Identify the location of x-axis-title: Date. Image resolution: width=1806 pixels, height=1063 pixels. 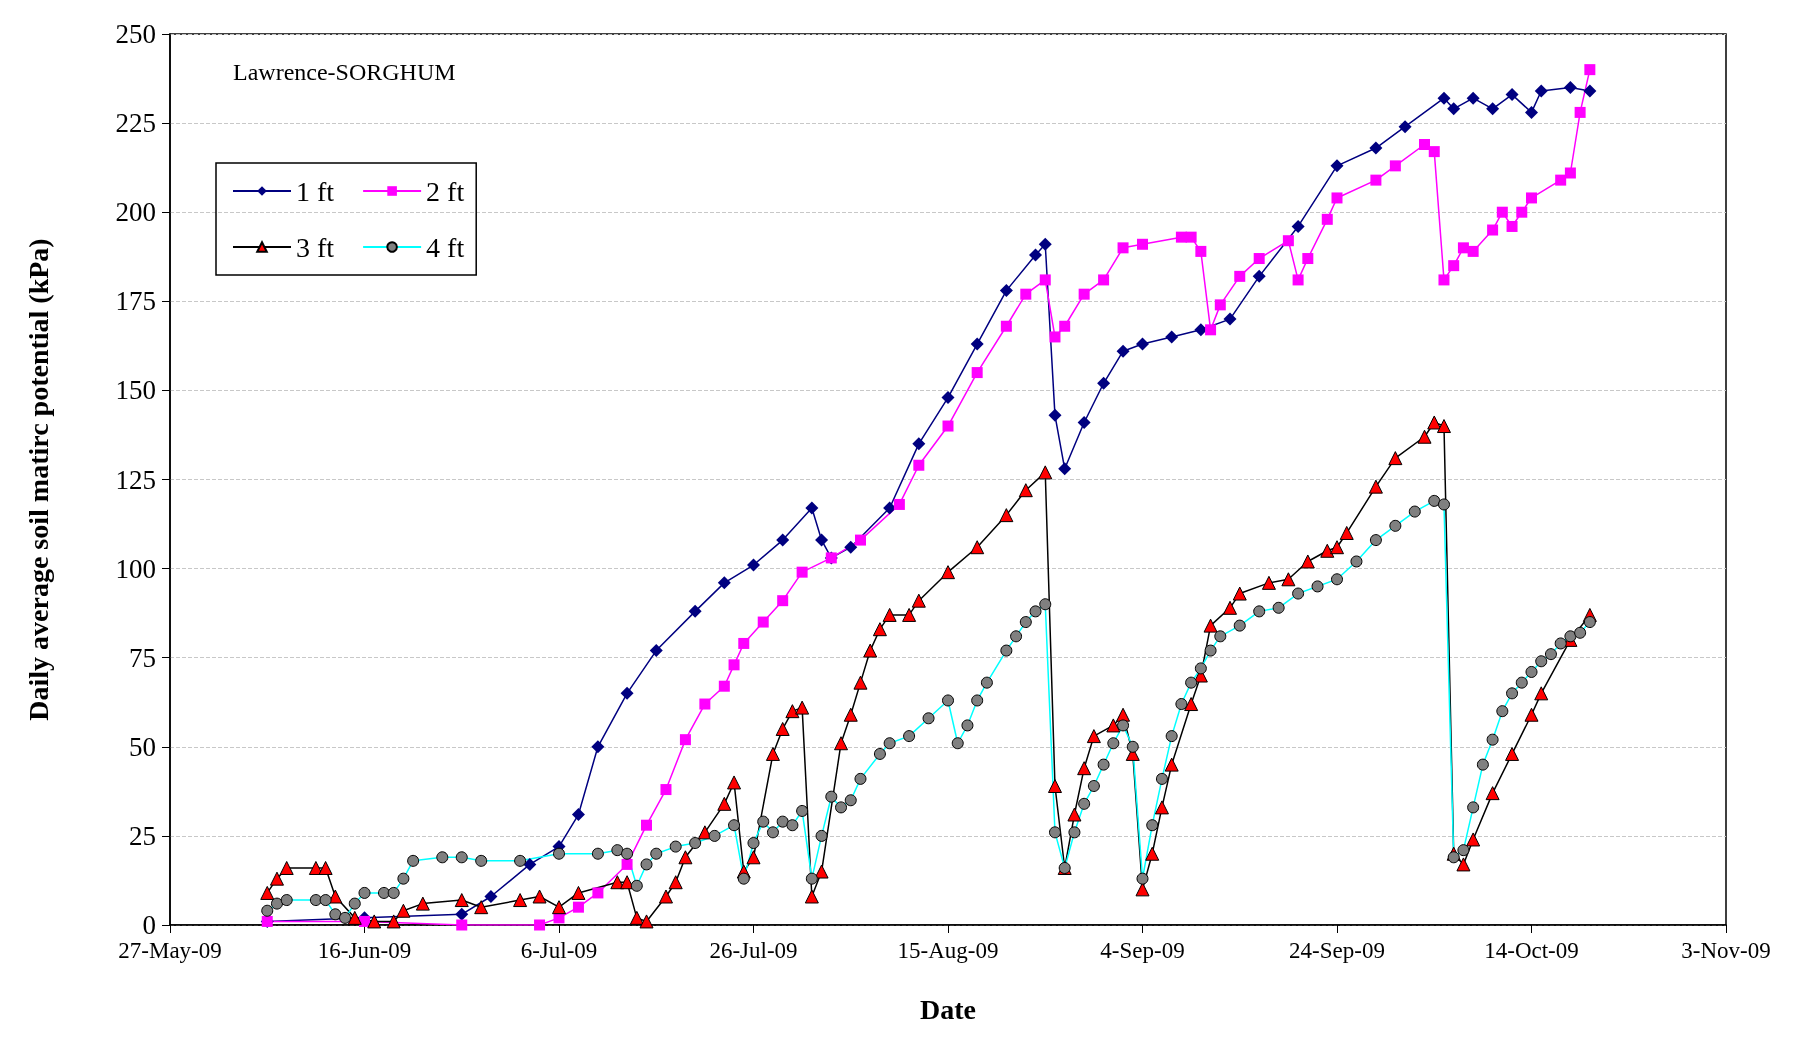
(948, 1009).